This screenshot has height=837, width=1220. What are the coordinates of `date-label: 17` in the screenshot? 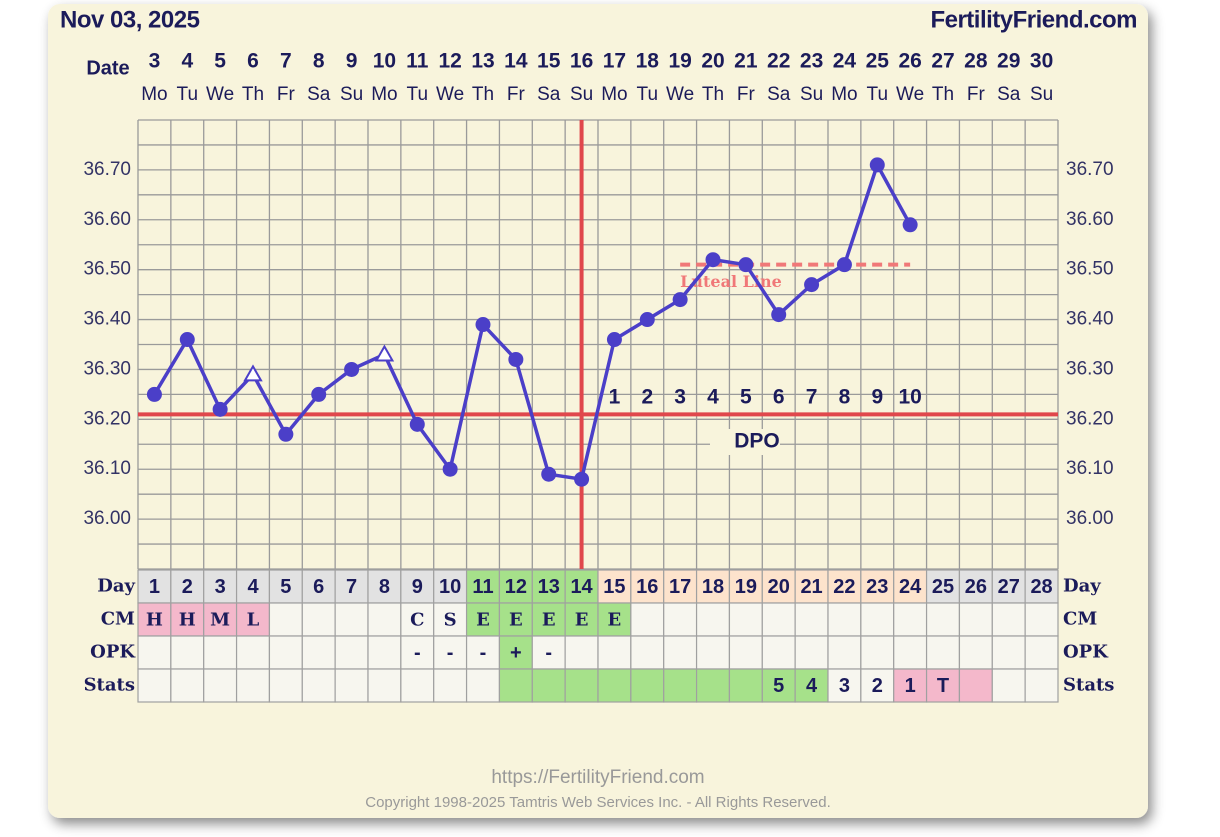 It's located at (614, 61).